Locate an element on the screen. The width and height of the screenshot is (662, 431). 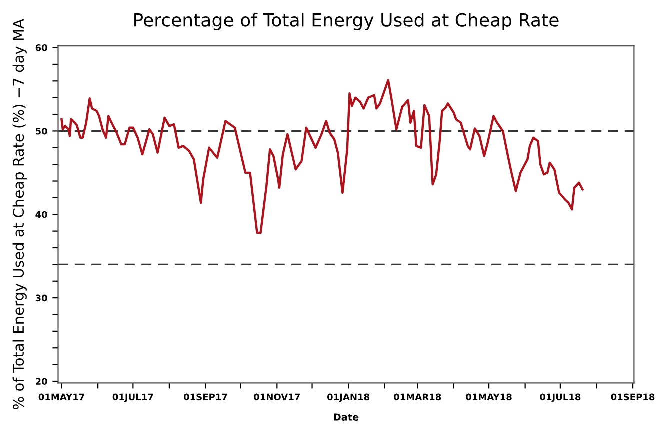
x-tick-label: 01MAR18 is located at coordinates (418, 397).